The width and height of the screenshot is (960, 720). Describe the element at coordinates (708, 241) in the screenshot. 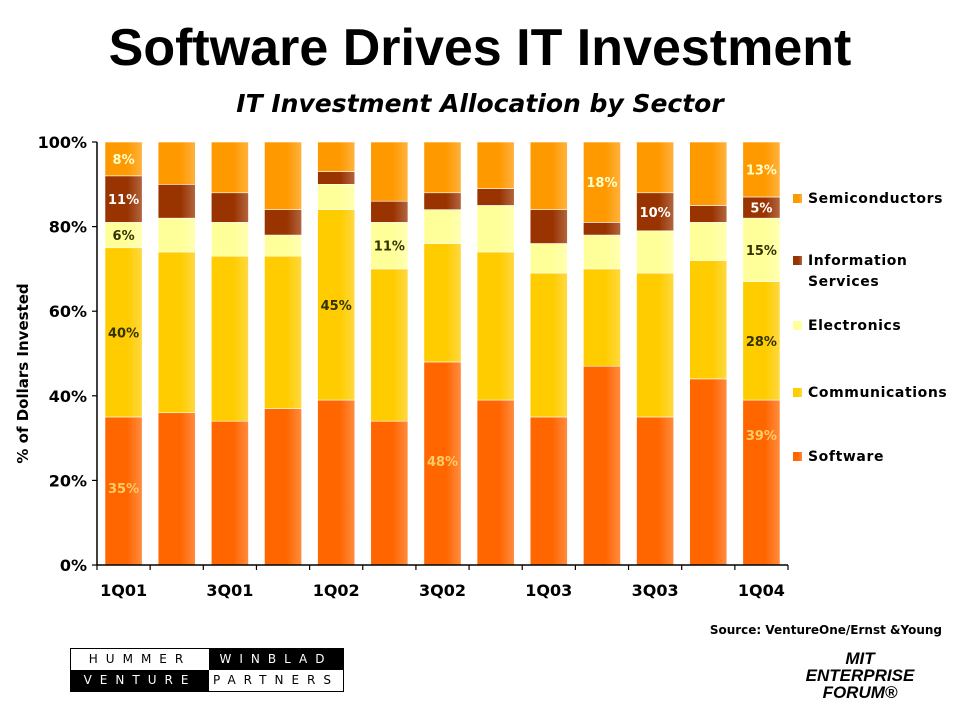

I see `bar-4q03-electronics` at that location.